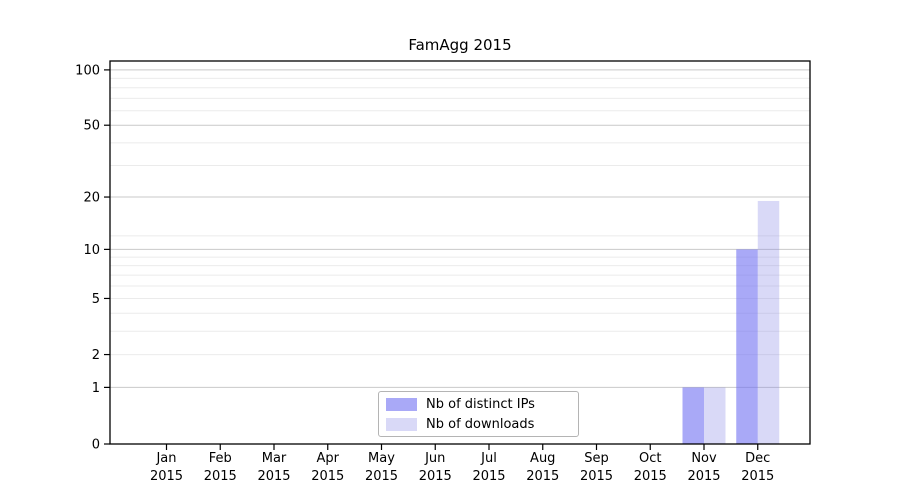 This screenshot has height=500, width=900. Describe the element at coordinates (542, 458) in the screenshot. I see `x-tick-label-month: Aug` at that location.